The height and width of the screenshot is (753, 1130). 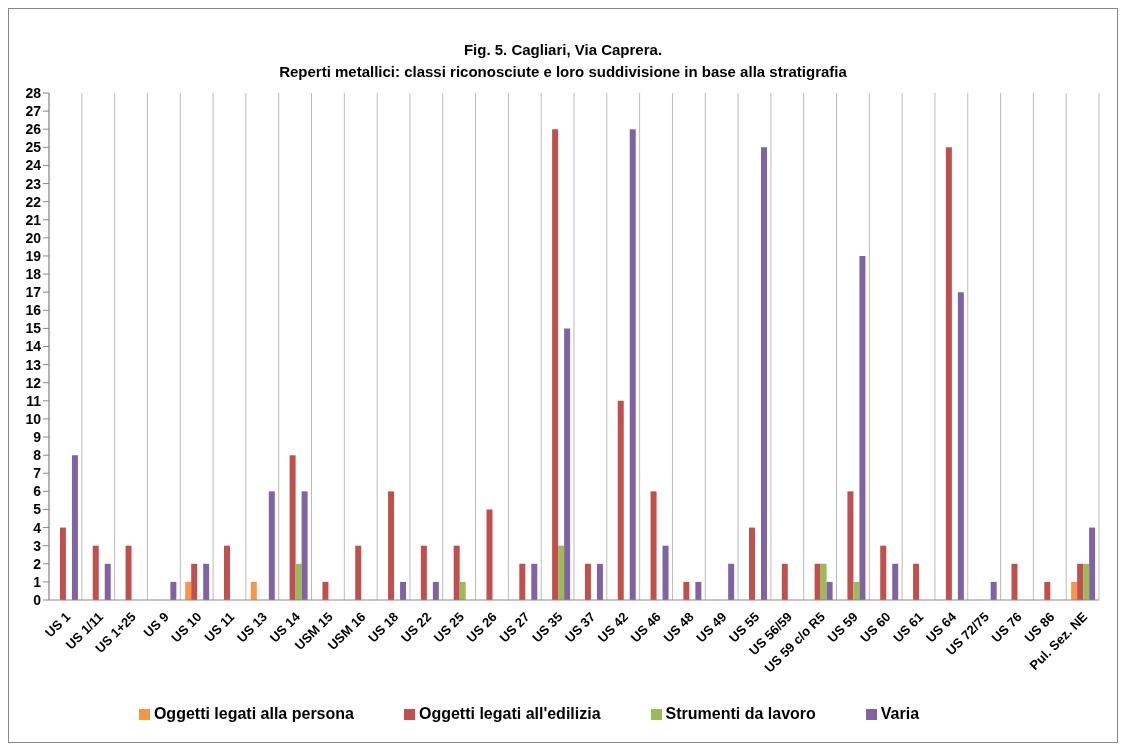 What do you see at coordinates (33, 310) in the screenshot?
I see `y-tick-label: 16` at bounding box center [33, 310].